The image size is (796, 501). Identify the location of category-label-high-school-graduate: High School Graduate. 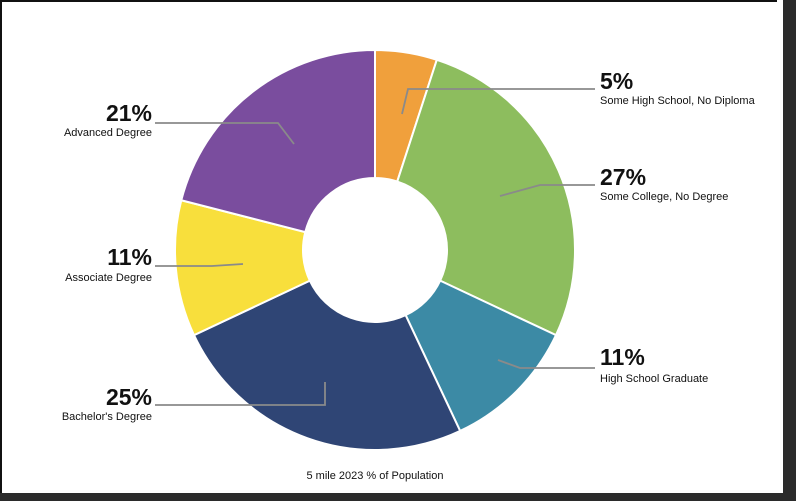
(654, 379).